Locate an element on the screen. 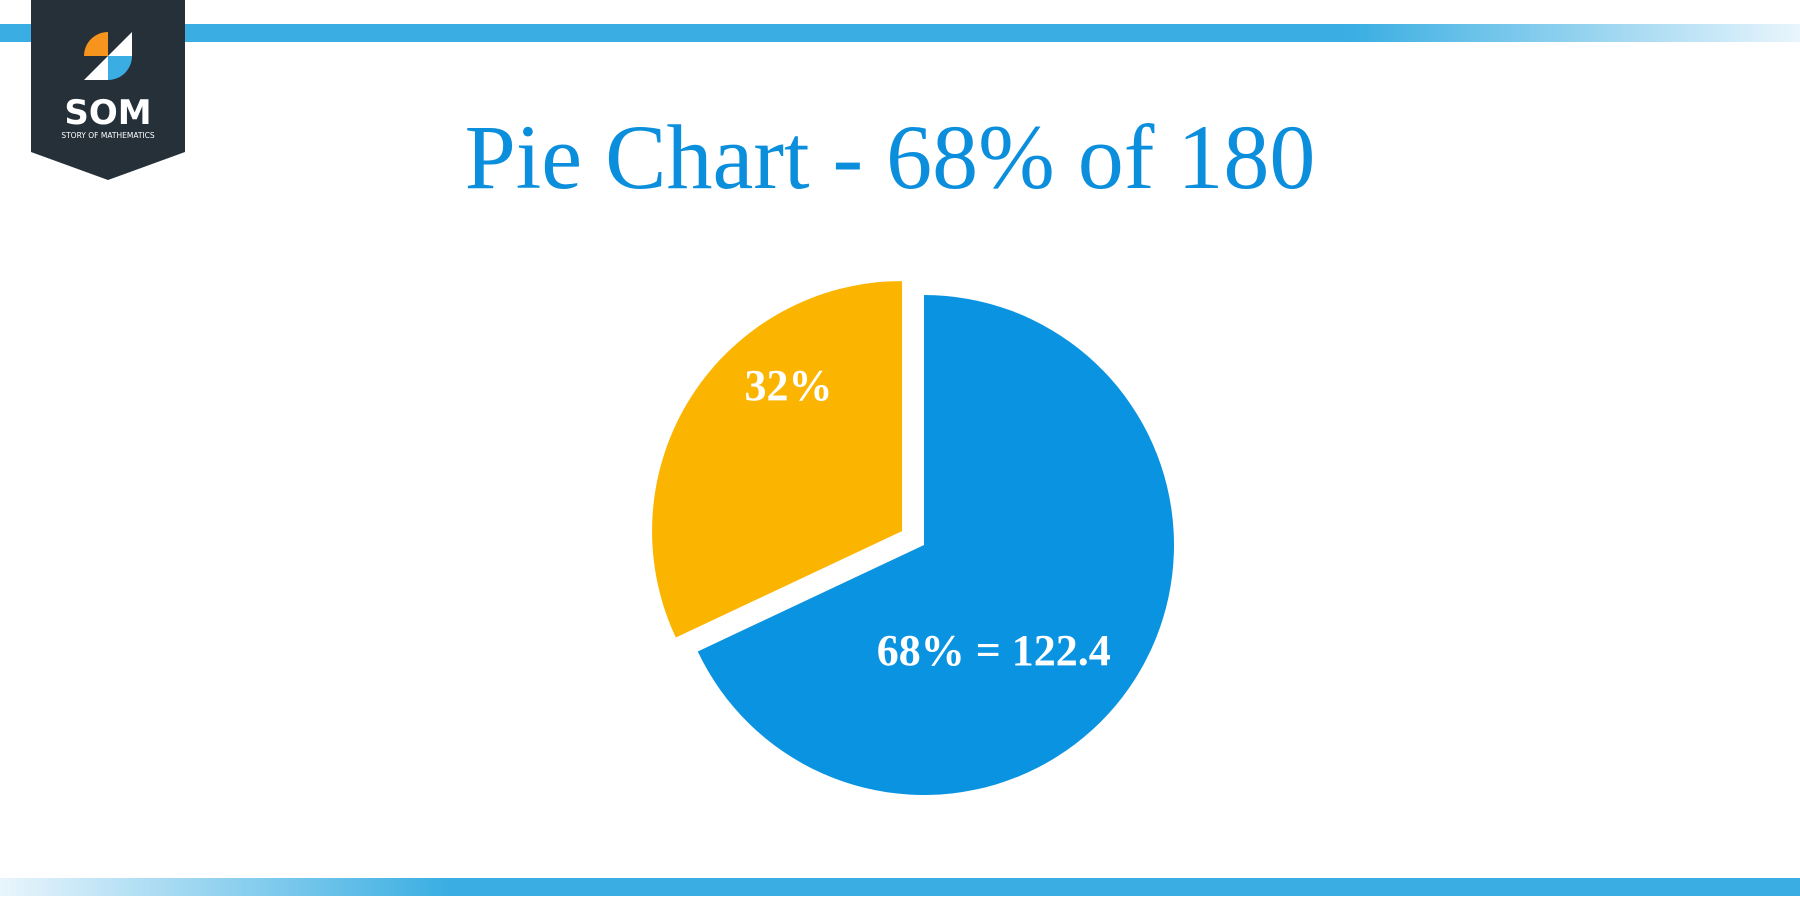  value-label: 32% is located at coordinates (789, 385).